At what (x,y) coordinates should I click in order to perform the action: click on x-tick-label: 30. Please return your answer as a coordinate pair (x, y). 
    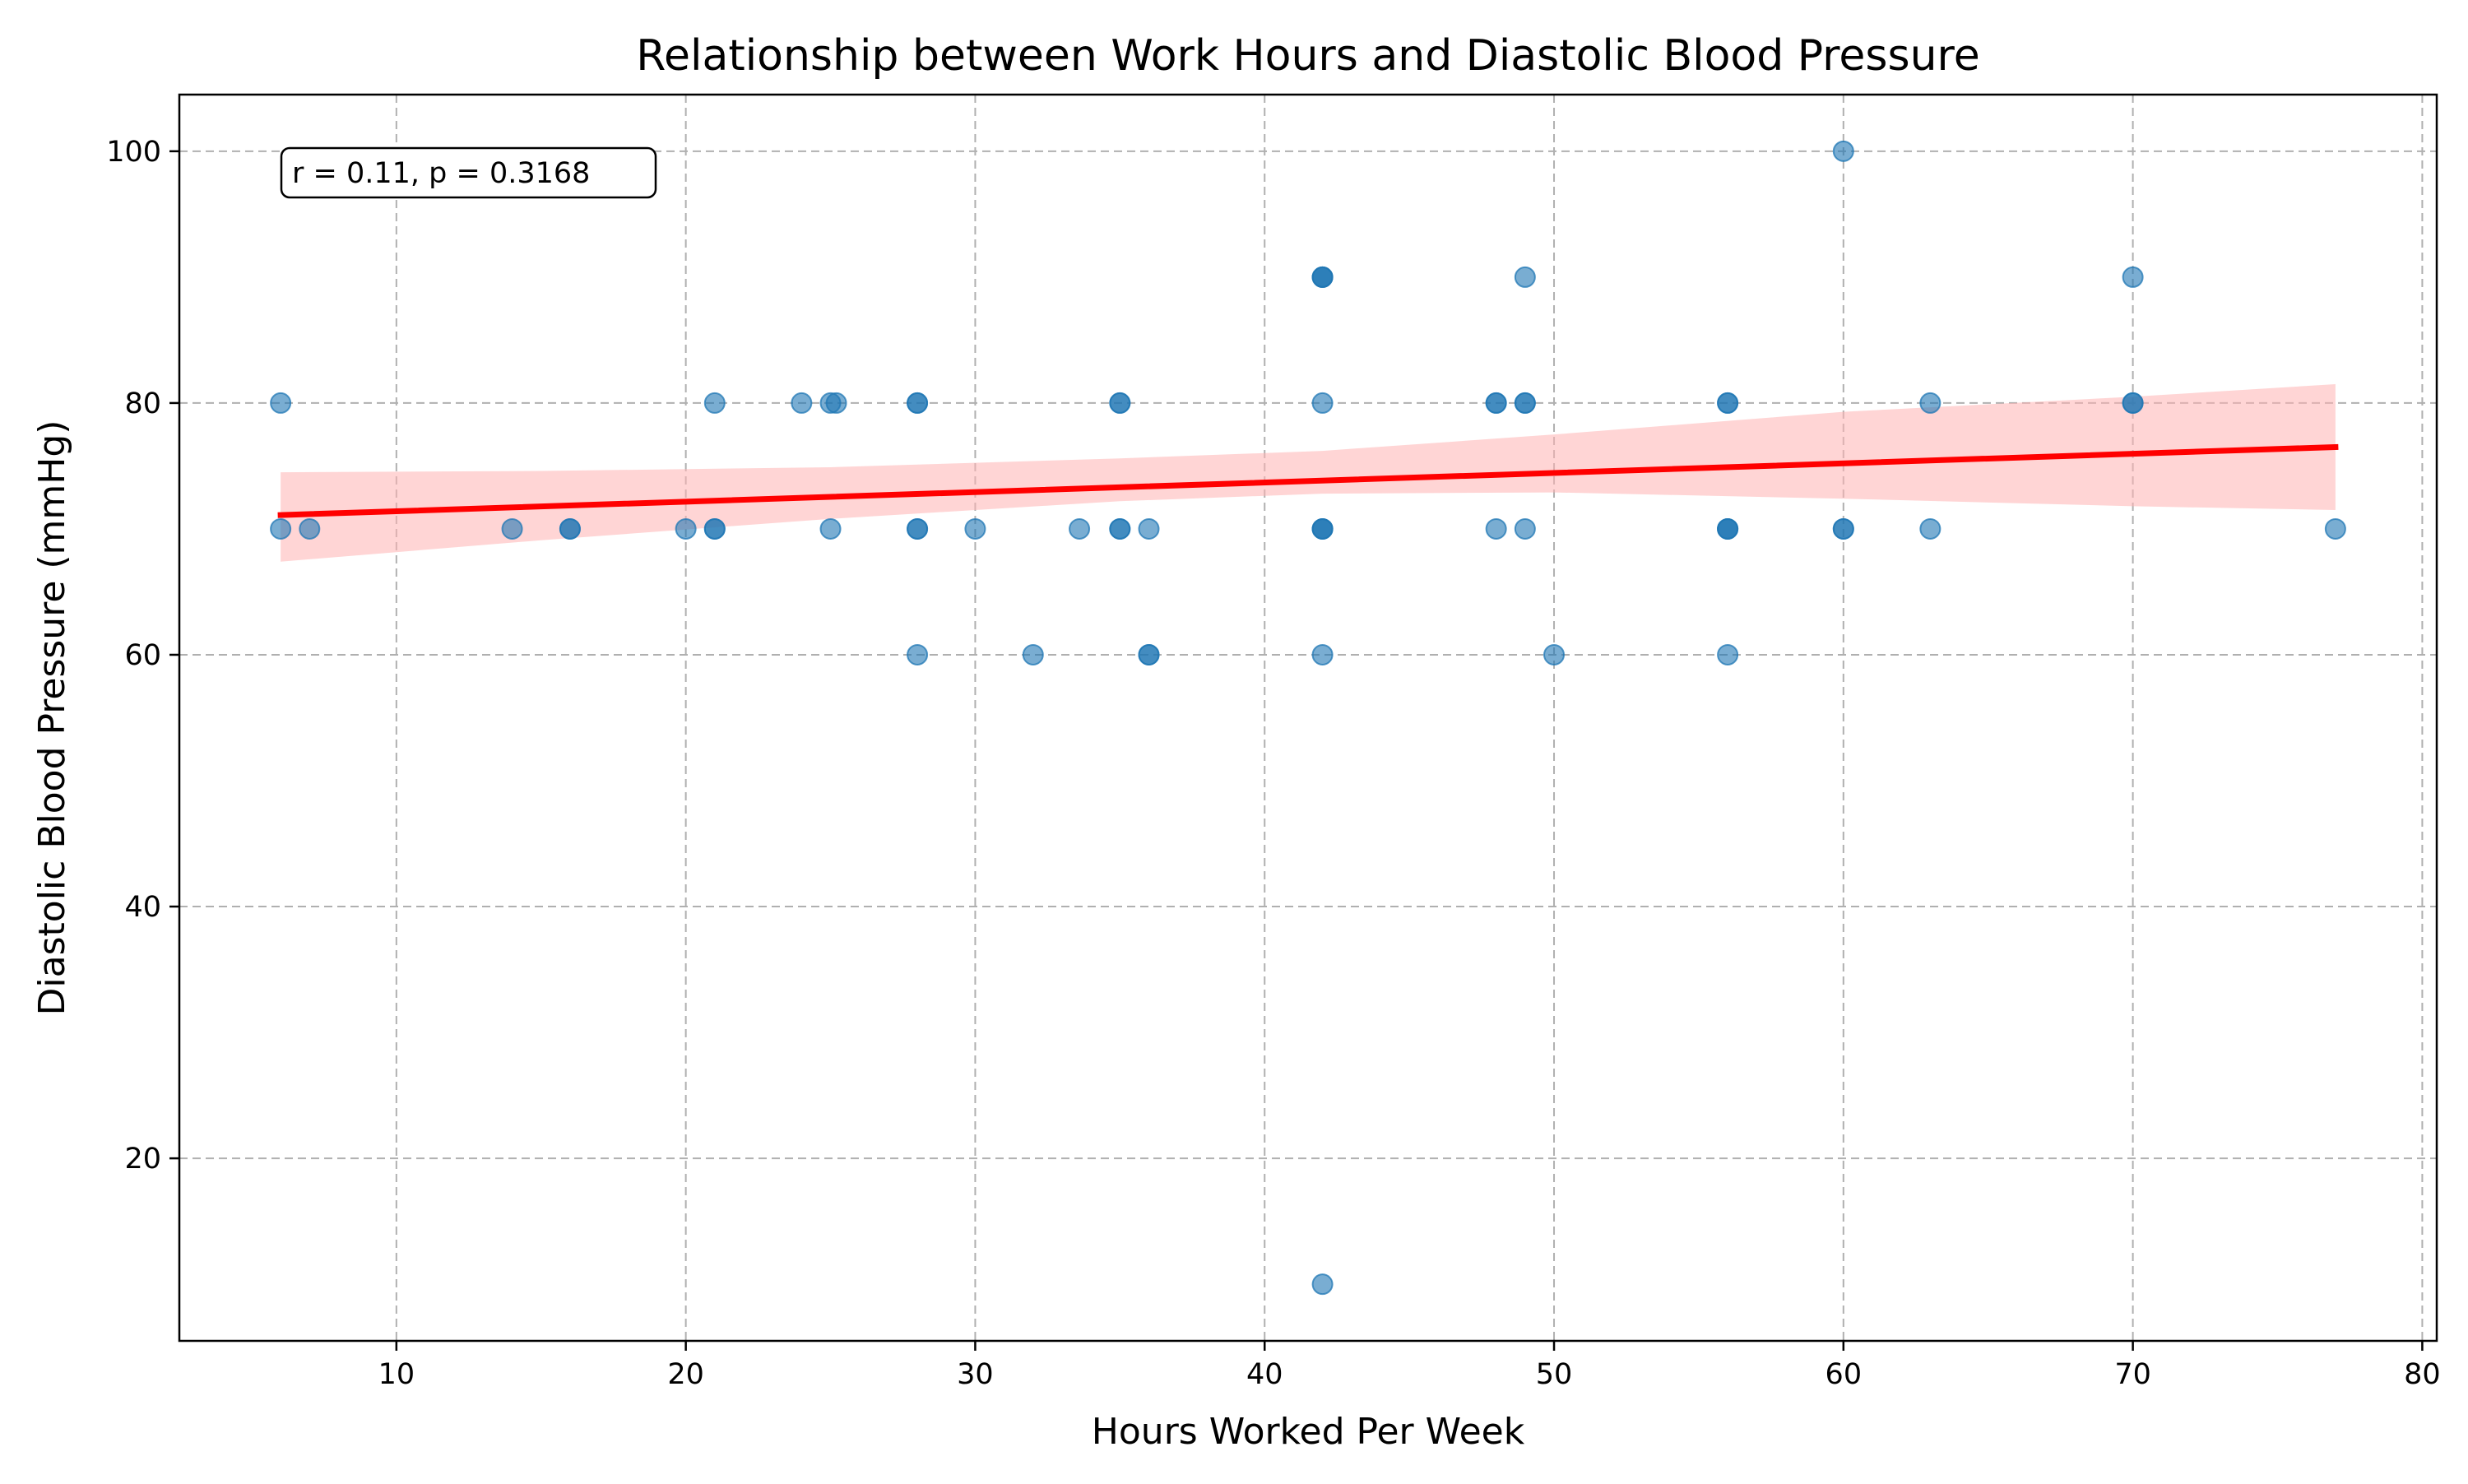
    Looking at the image, I should click on (976, 1374).